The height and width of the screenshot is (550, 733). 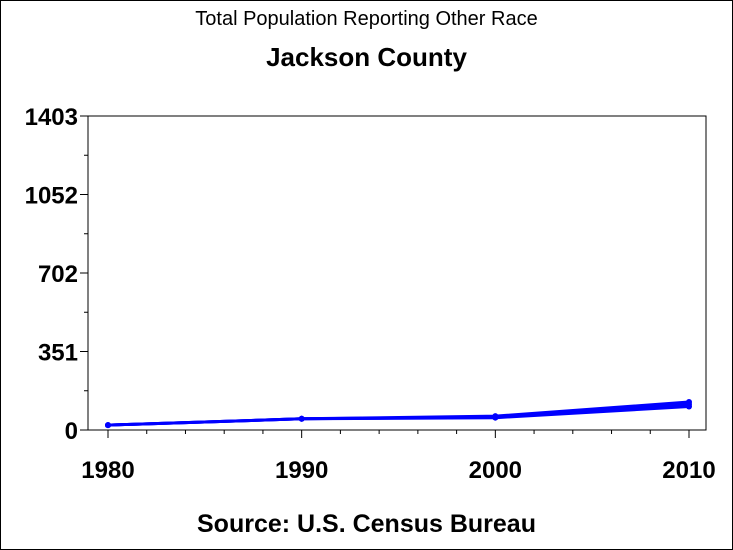 I want to click on x-tick-label: 2000, so click(x=495, y=470).